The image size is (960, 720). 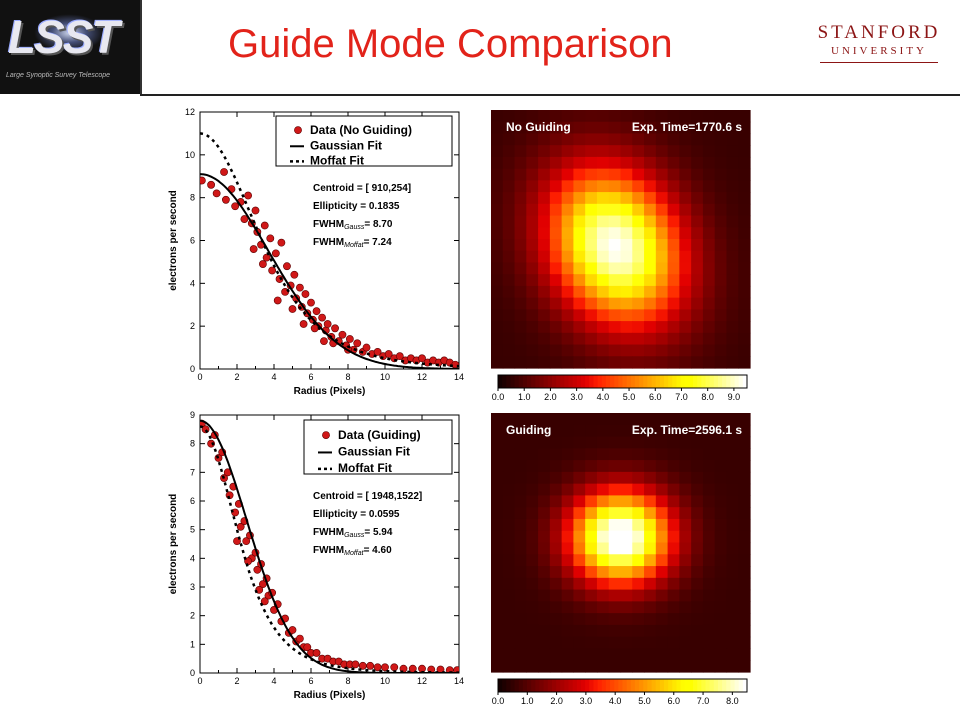 What do you see at coordinates (356, 206) in the screenshot?
I see `fit-annotation: Ellipticity = 0.1835` at bounding box center [356, 206].